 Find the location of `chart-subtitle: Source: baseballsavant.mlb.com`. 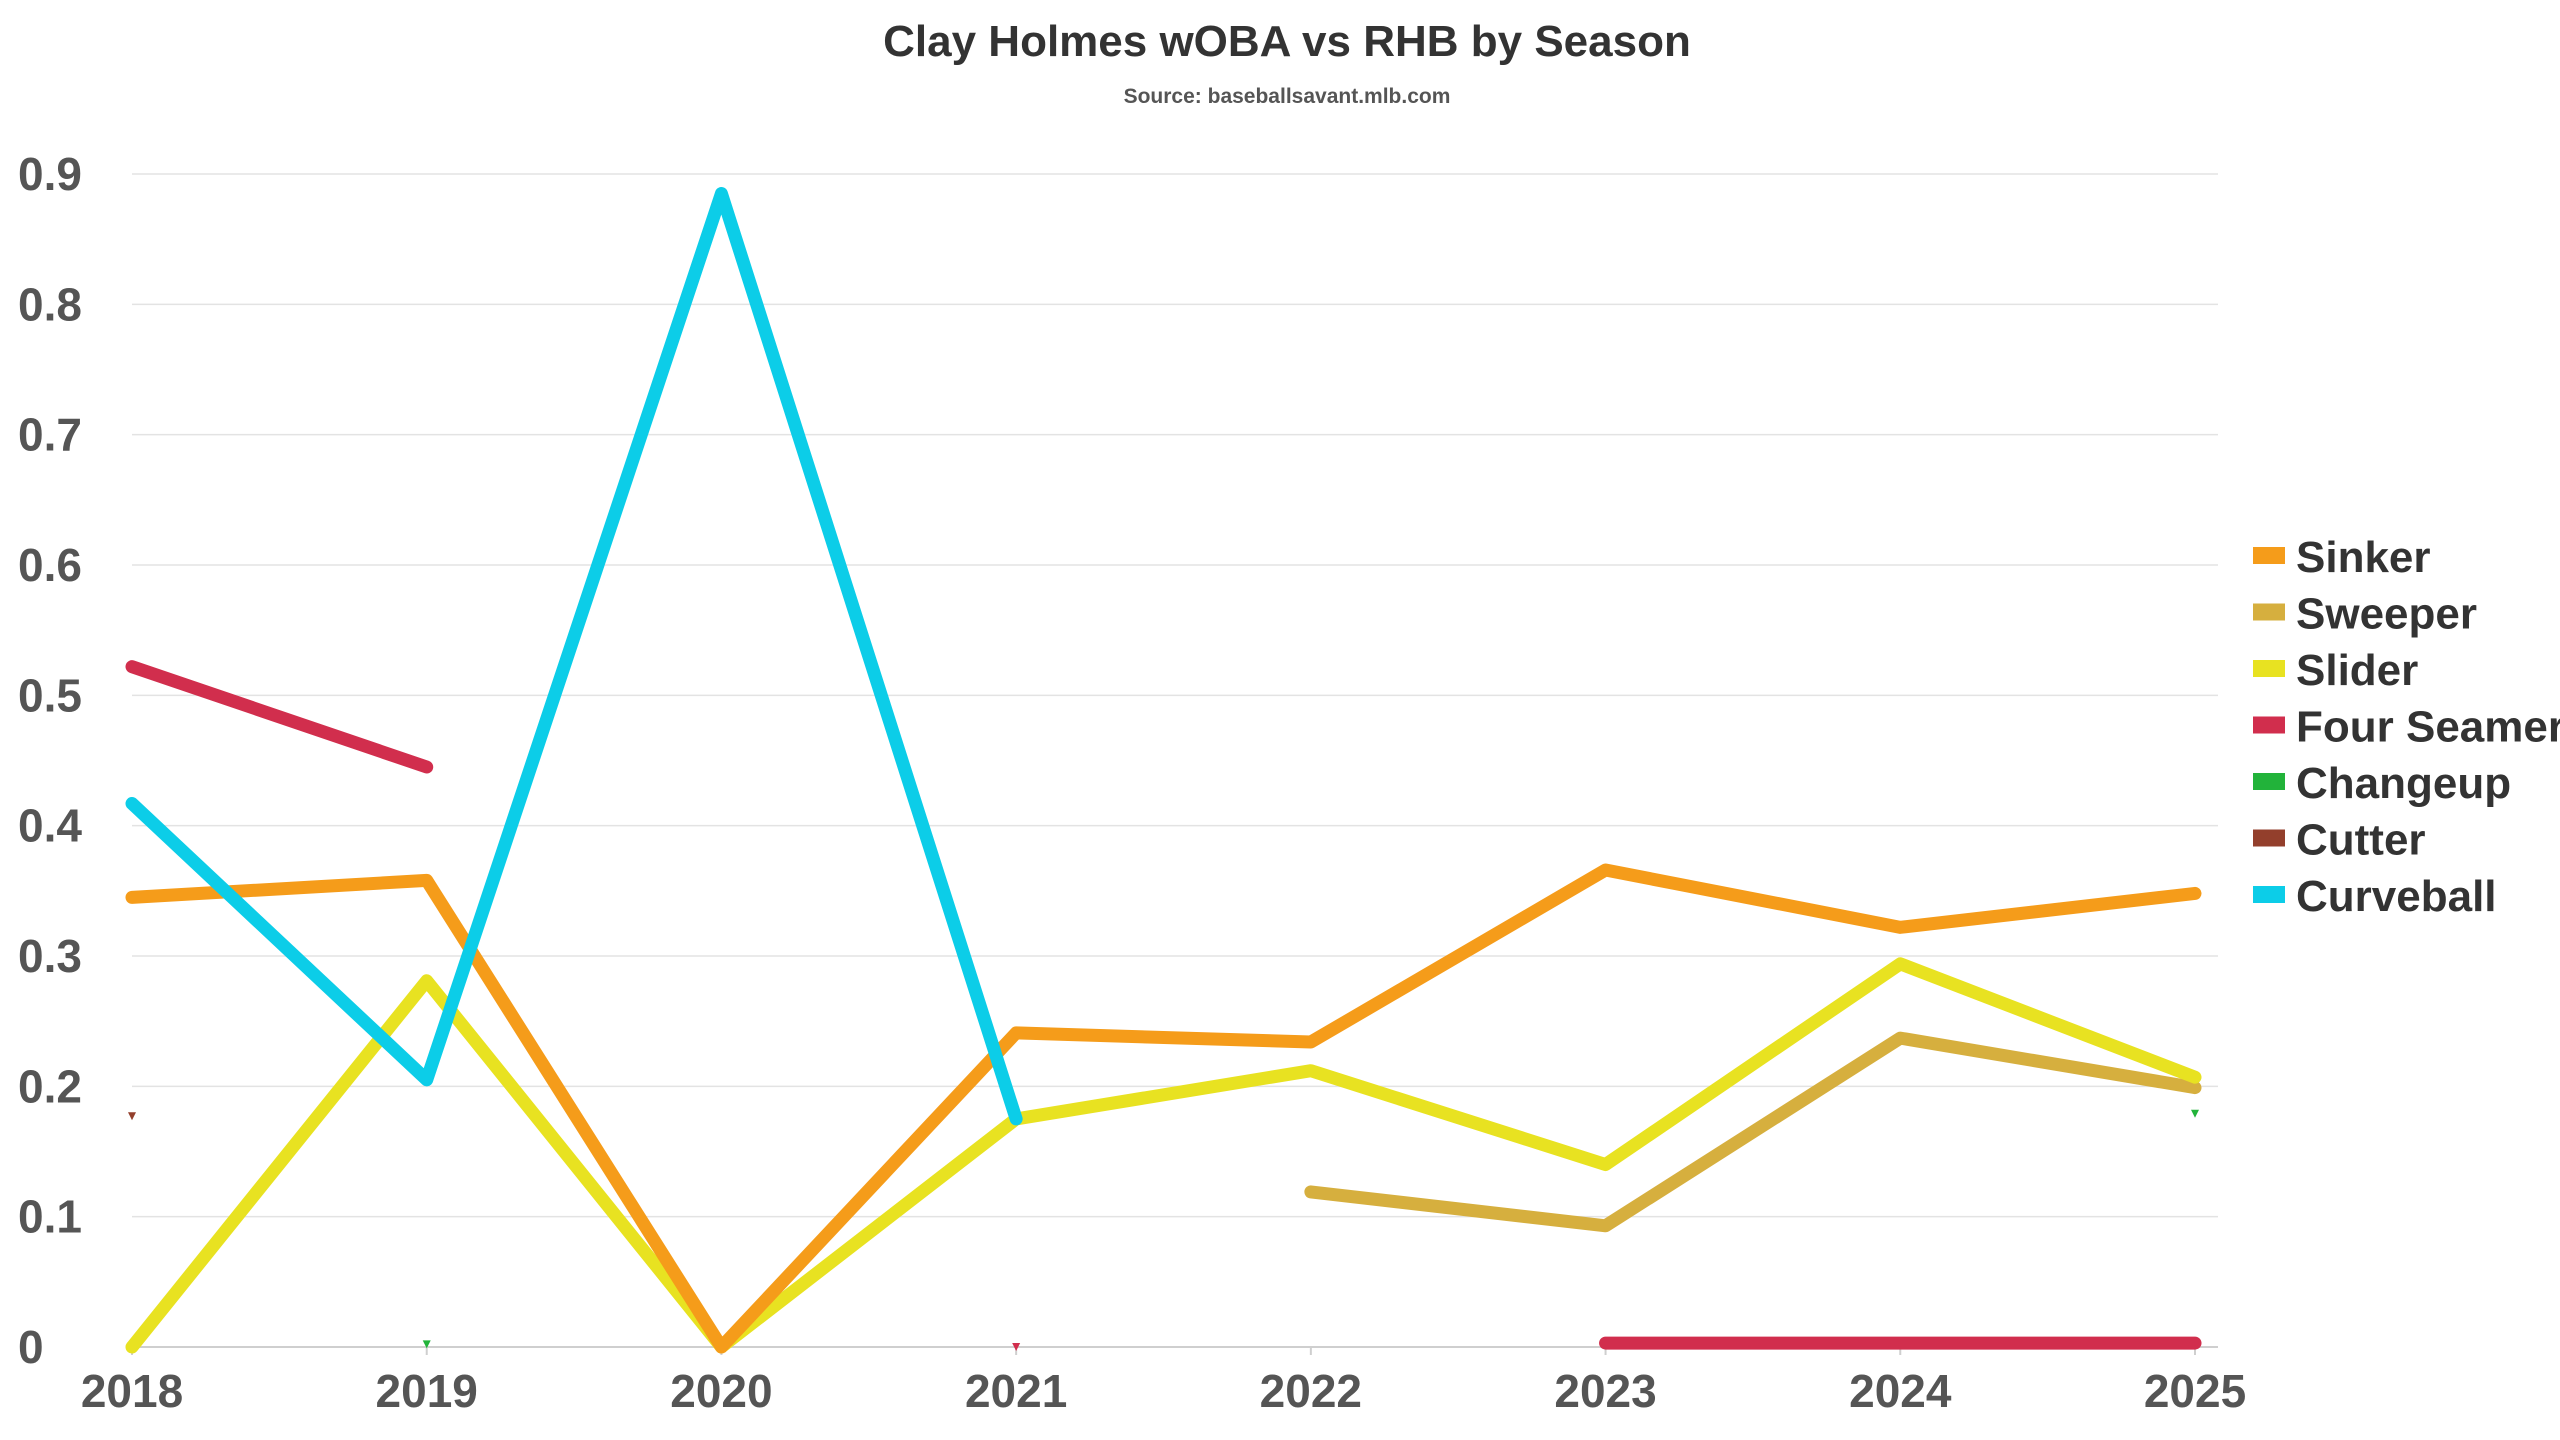

chart-subtitle: Source: baseballsavant.mlb.com is located at coordinates (1287, 96).